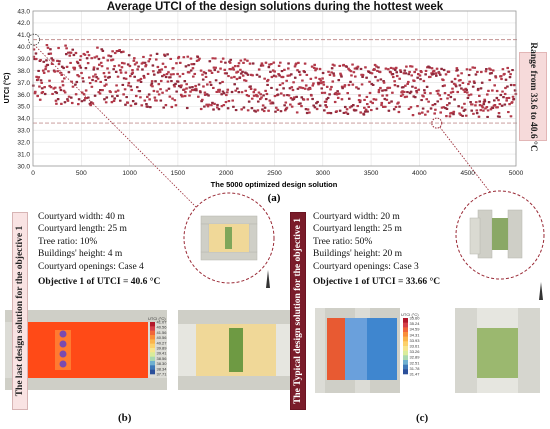 The image size is (550, 429). What do you see at coordinates (68, 241) in the screenshot?
I see `panel-b-line: Tree ratio: 10%` at bounding box center [68, 241].